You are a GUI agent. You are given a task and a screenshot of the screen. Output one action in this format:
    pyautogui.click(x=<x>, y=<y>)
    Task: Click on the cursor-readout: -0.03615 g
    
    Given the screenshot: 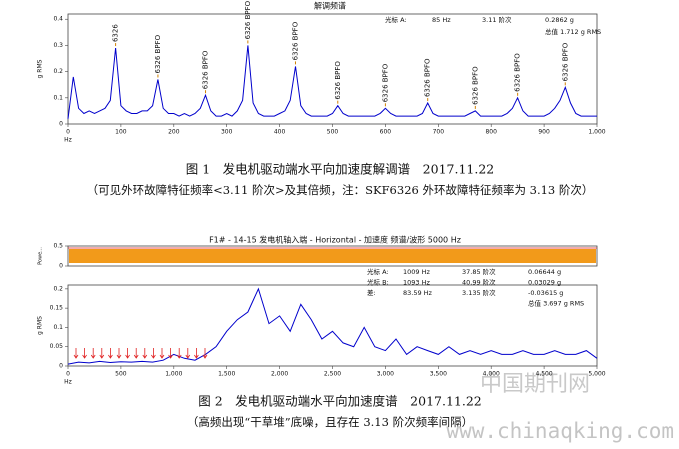 What is the action you would take?
    pyautogui.click(x=545, y=293)
    